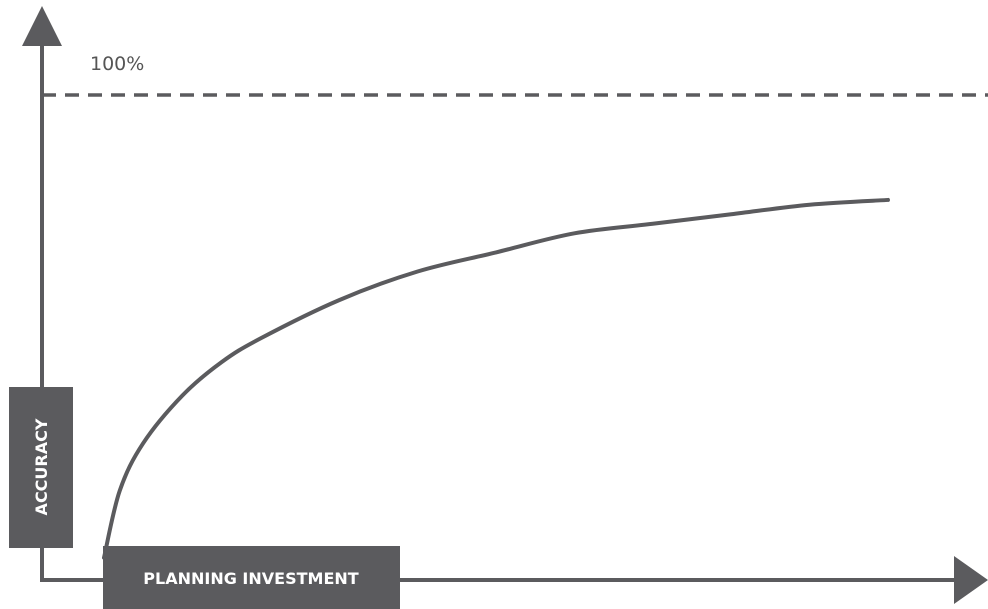 Image resolution: width=988 pixels, height=609 pixels. I want to click on x-axis-label: PLANNING INVESTMENT, so click(250, 578).